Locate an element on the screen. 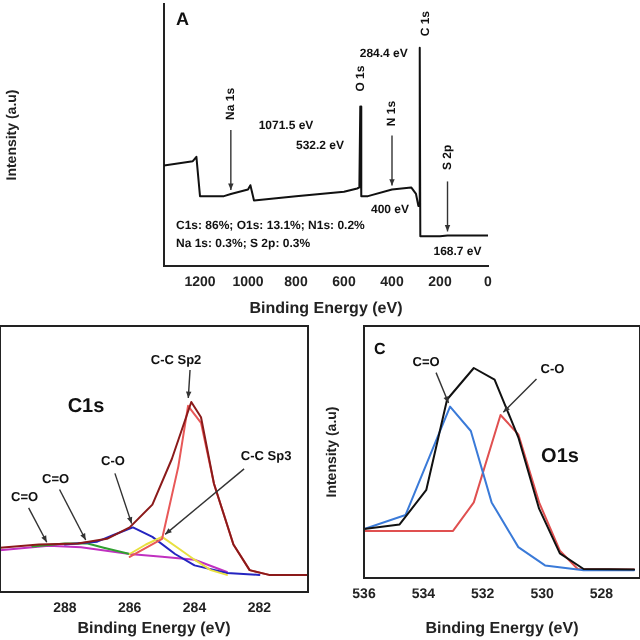  text: C is located at coordinates (380, 349).